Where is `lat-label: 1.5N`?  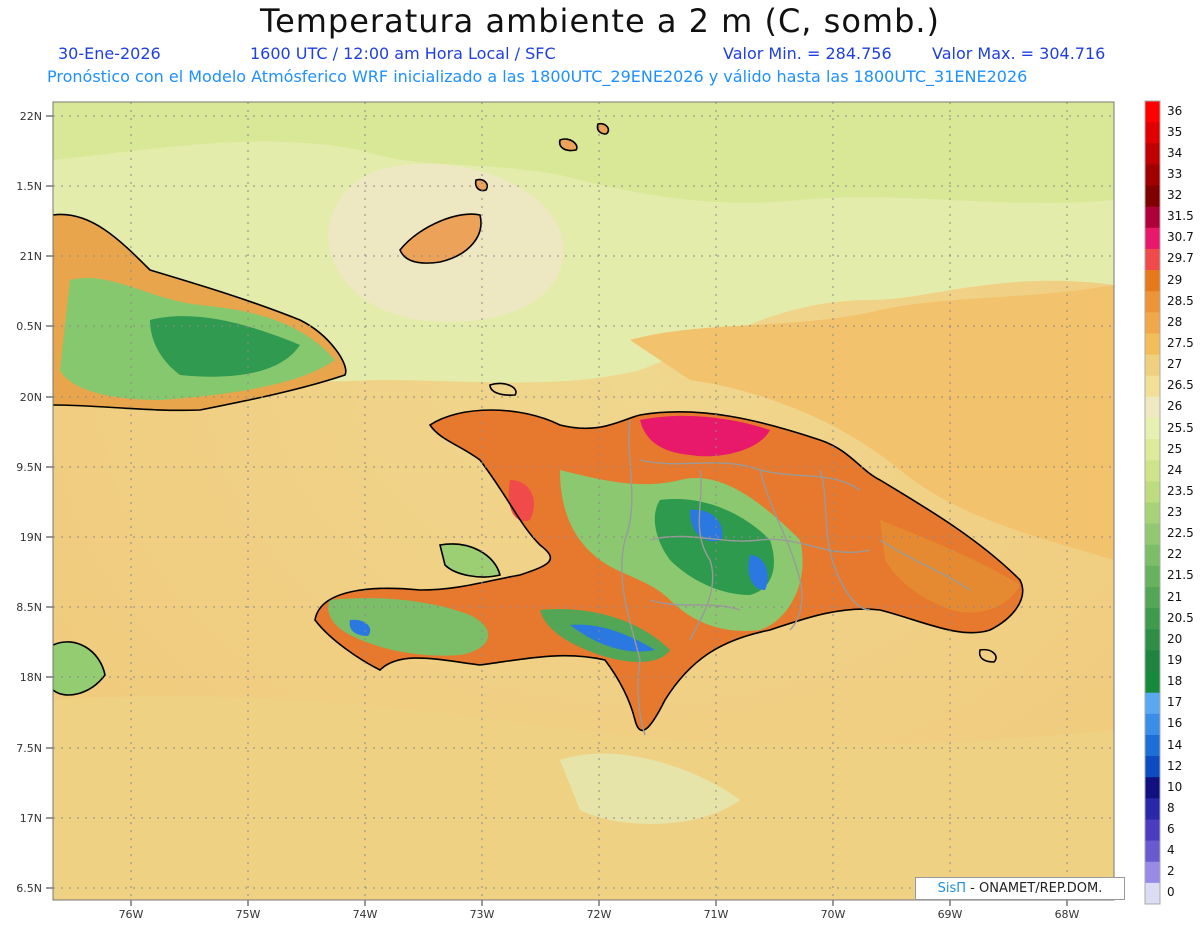 lat-label: 1.5N is located at coordinates (29, 186).